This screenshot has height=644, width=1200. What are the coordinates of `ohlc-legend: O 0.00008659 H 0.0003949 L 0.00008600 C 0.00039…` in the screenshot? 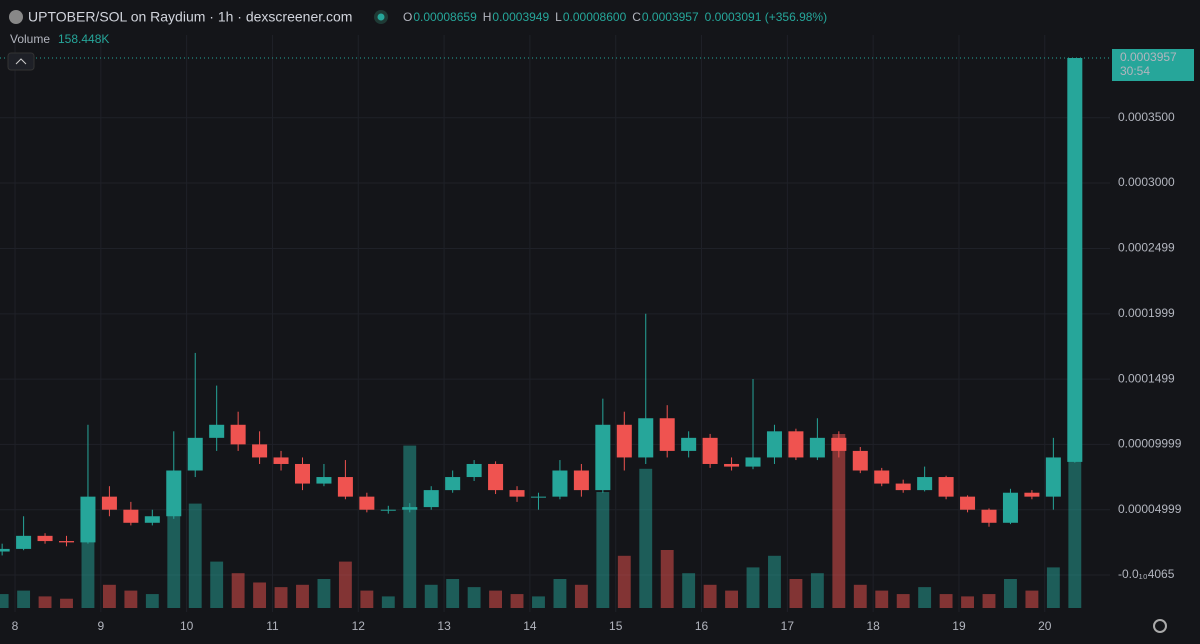 It's located at (615, 17).